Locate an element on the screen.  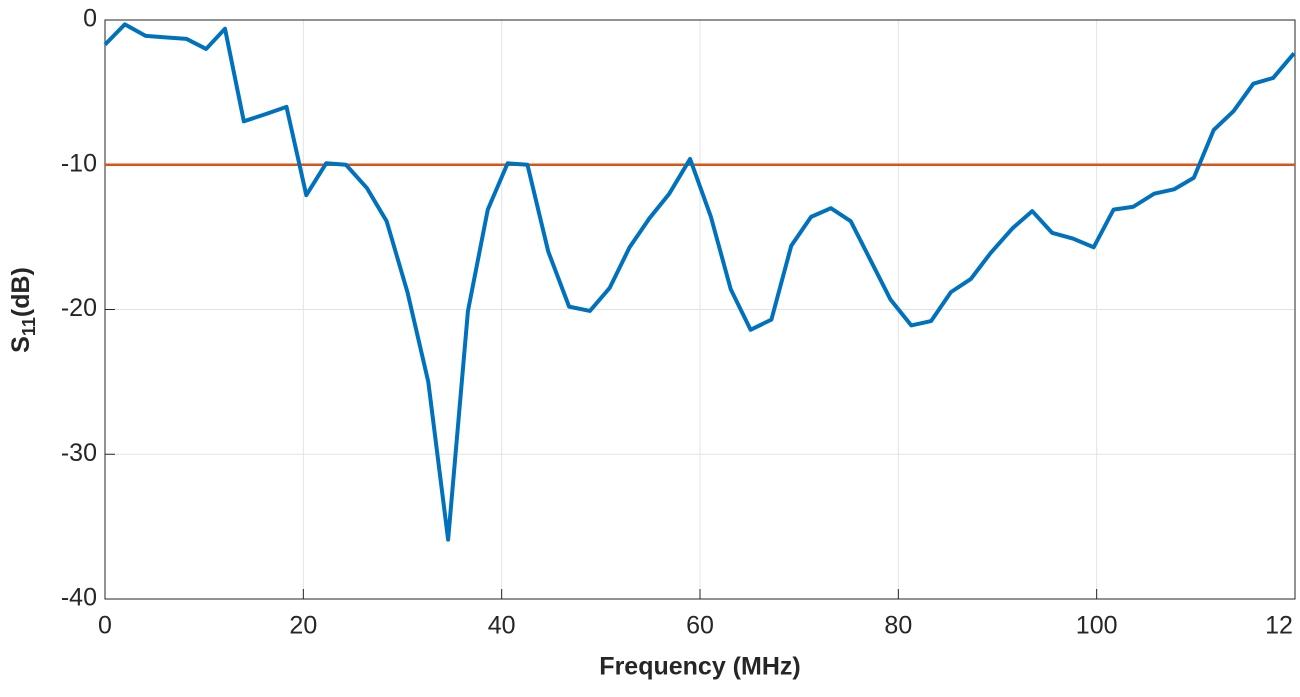
x-tick-label: 20 is located at coordinates (303, 626).